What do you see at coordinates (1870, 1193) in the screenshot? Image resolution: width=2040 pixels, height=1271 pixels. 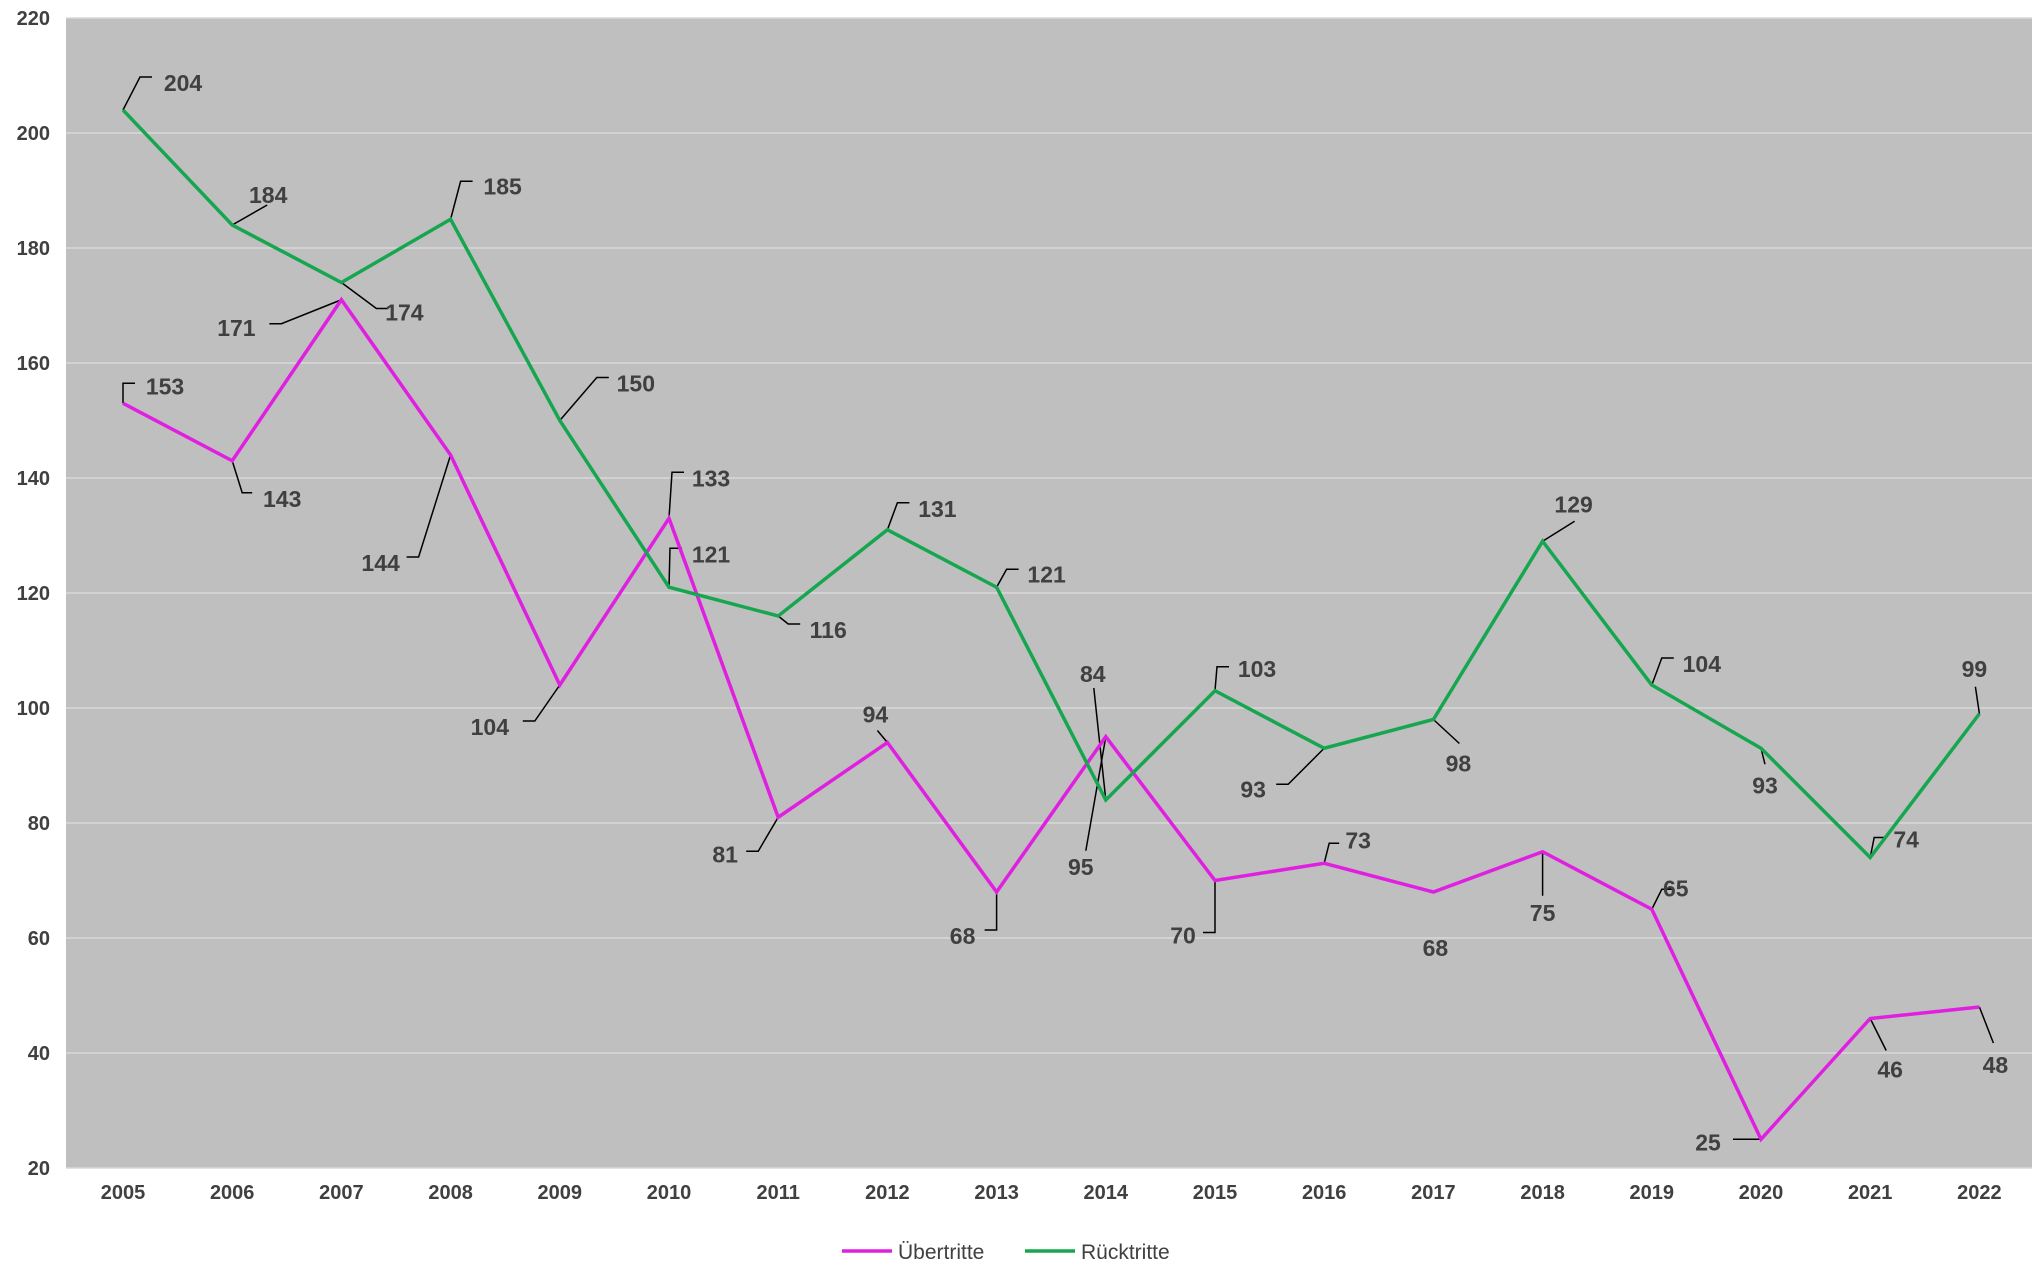 I see `x-tick-label: 2021` at bounding box center [1870, 1193].